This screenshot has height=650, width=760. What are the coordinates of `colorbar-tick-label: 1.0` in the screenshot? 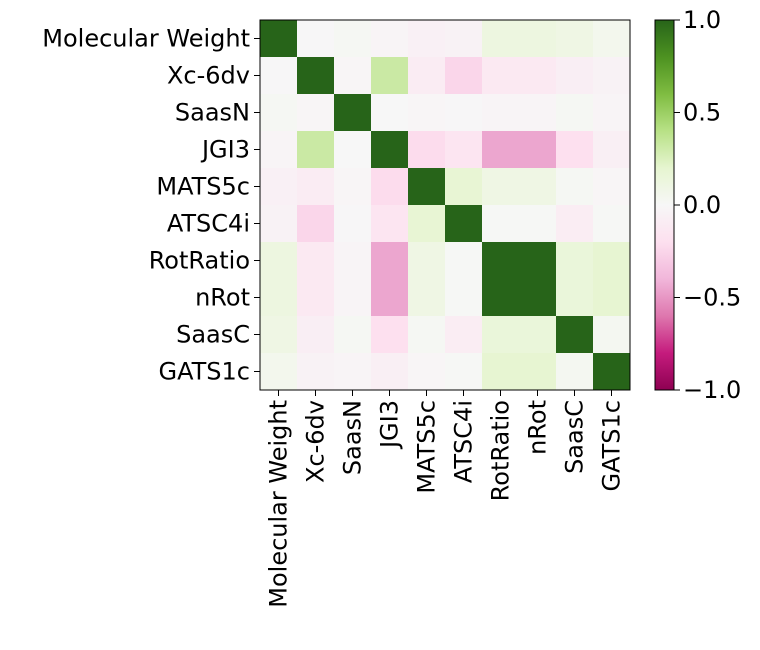 It's located at (702, 20).